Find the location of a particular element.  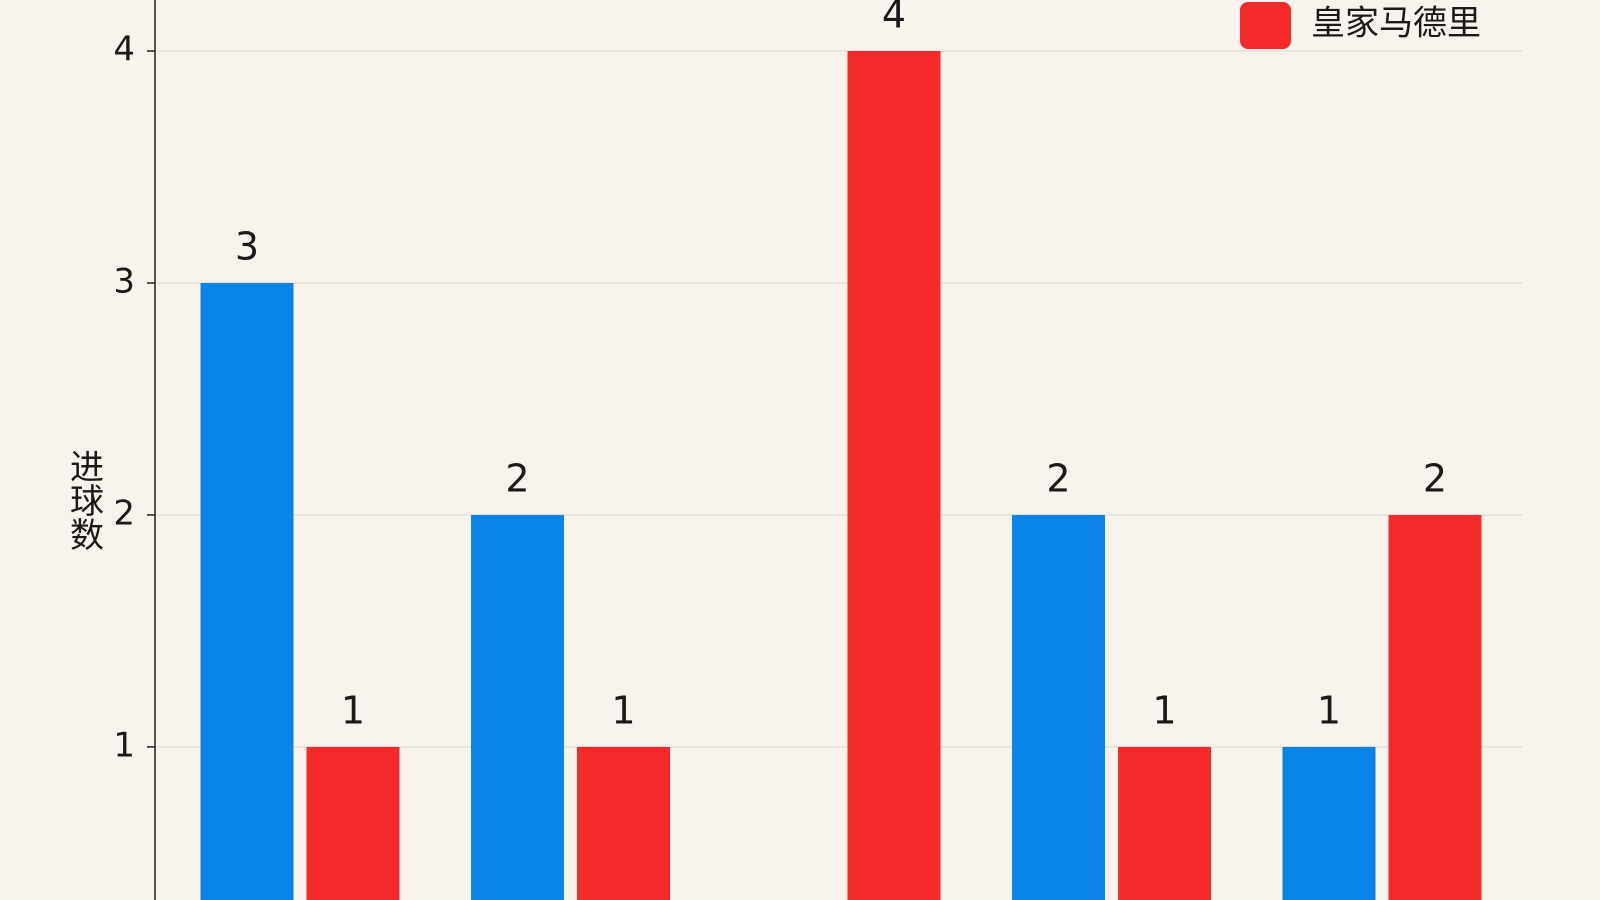

y-tick-label: 3 is located at coordinates (124, 281).